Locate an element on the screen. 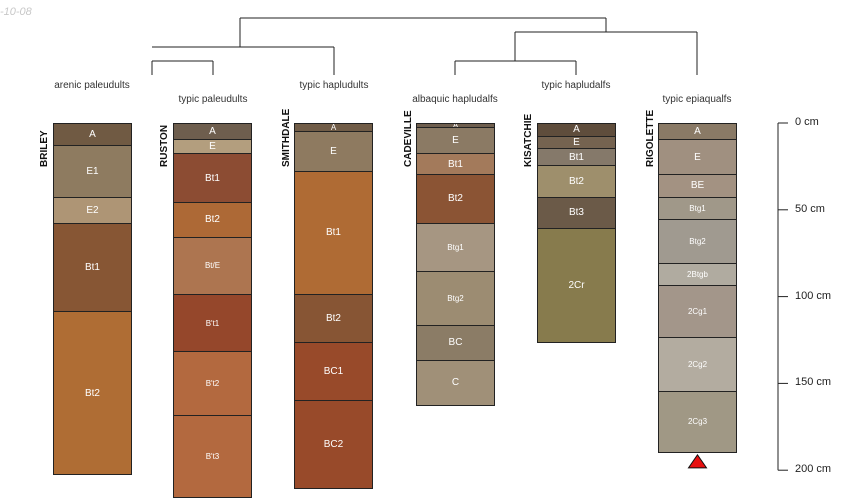 The width and height of the screenshot is (850, 500). horizon: BC1 is located at coordinates (333, 372).